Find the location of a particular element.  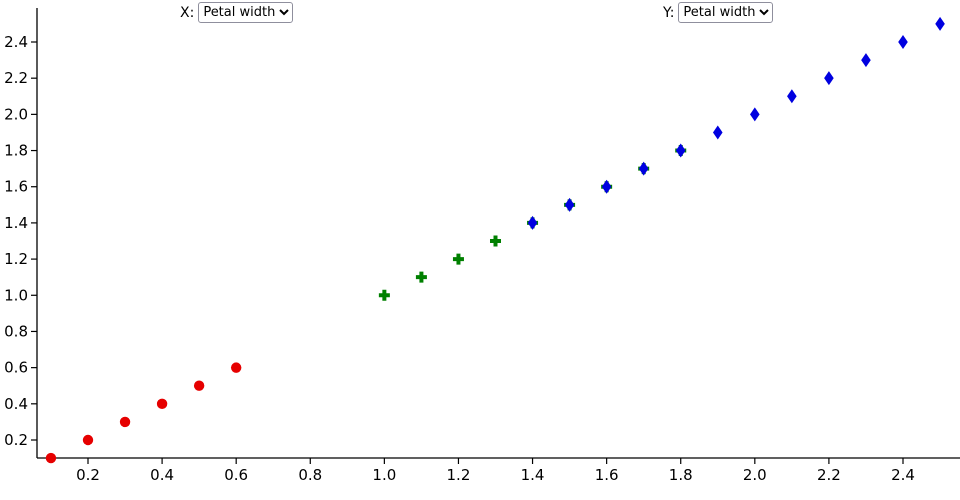

x-axis-control: X: Petal width is located at coordinates (237, 12).